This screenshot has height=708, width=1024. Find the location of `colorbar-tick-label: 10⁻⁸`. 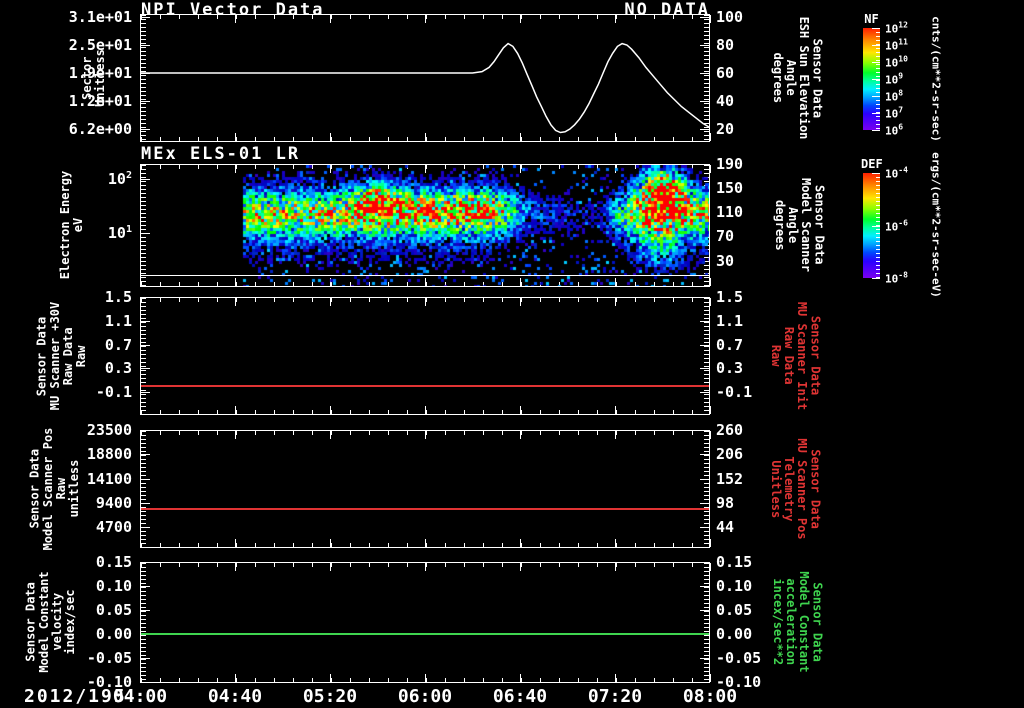

colorbar-tick-label: 10⁻⁸ is located at coordinates (896, 278).